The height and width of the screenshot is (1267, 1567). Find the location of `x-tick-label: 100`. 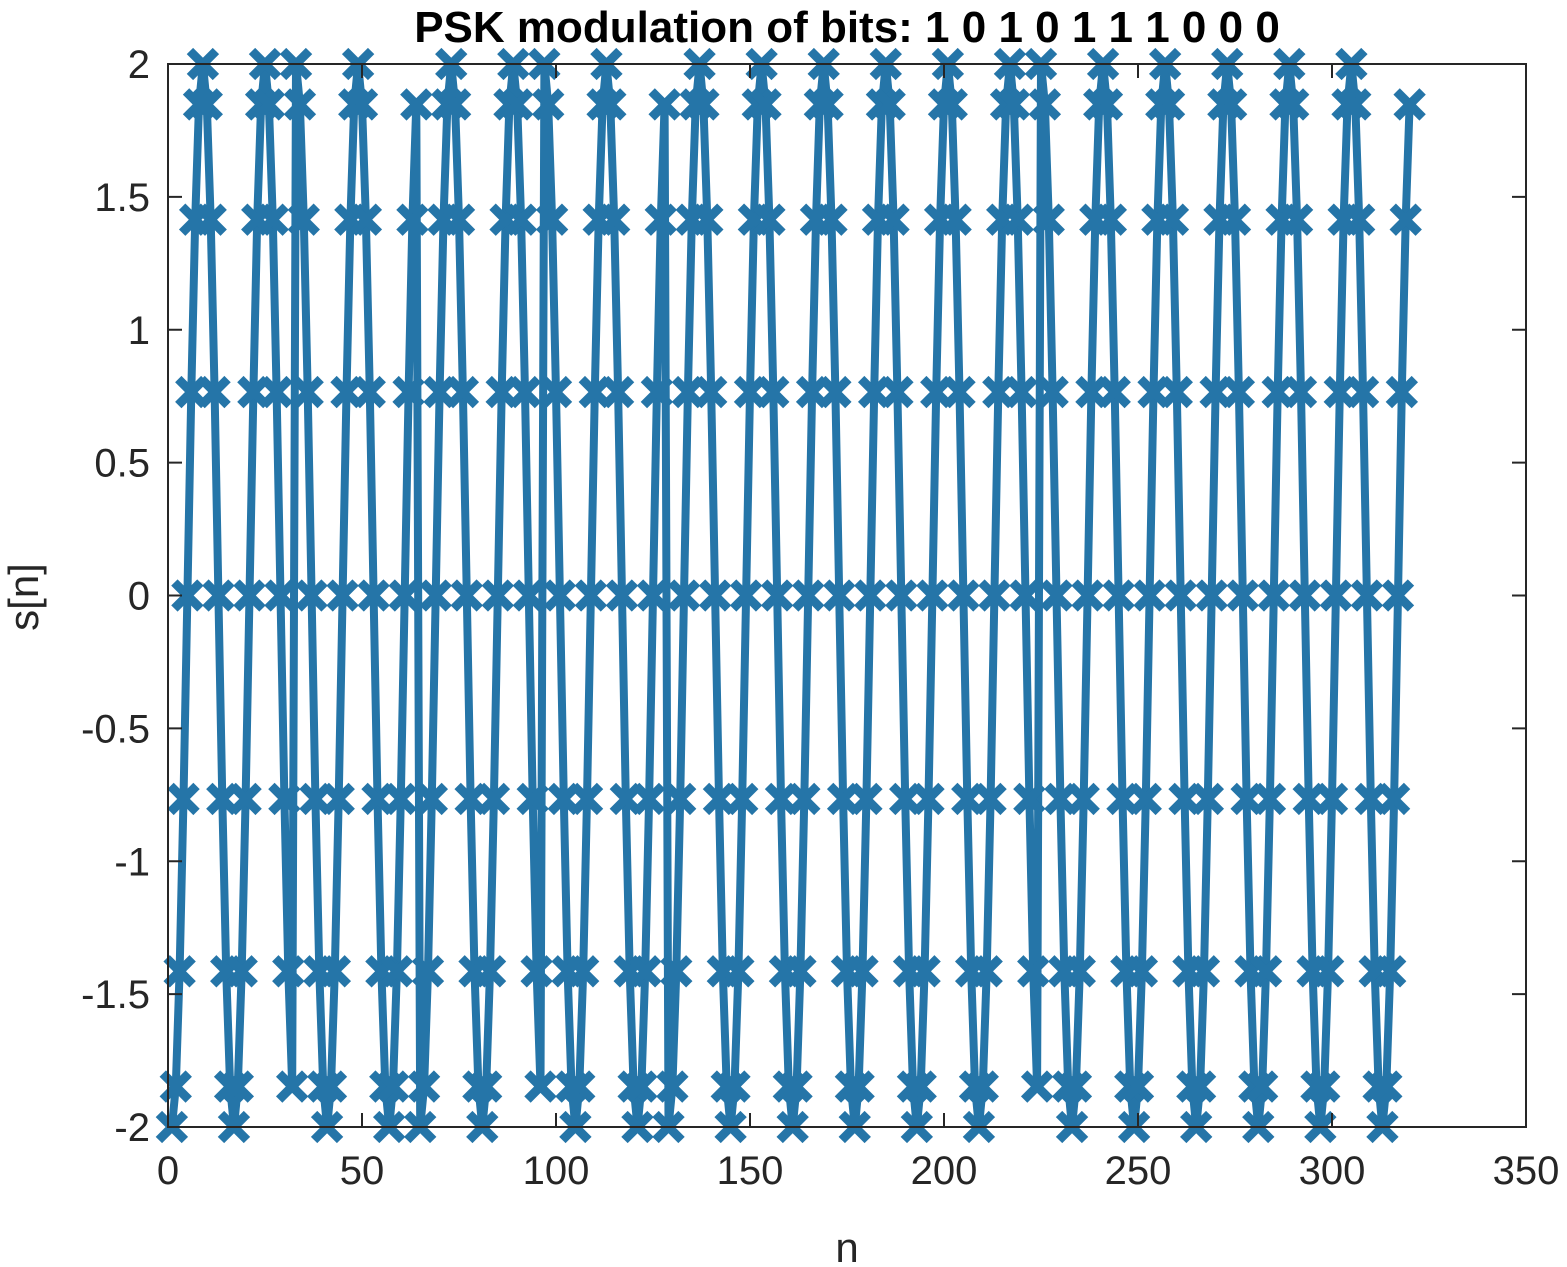

x-tick-label: 100 is located at coordinates (556, 1171).